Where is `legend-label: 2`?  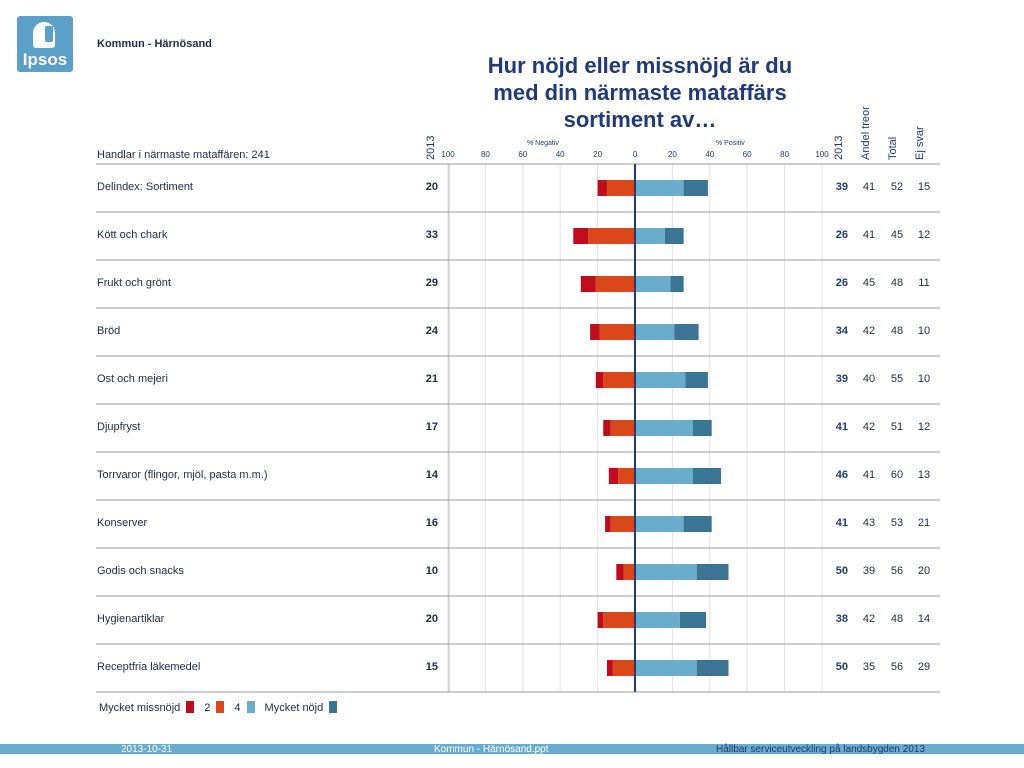
legend-label: 2 is located at coordinates (207, 708).